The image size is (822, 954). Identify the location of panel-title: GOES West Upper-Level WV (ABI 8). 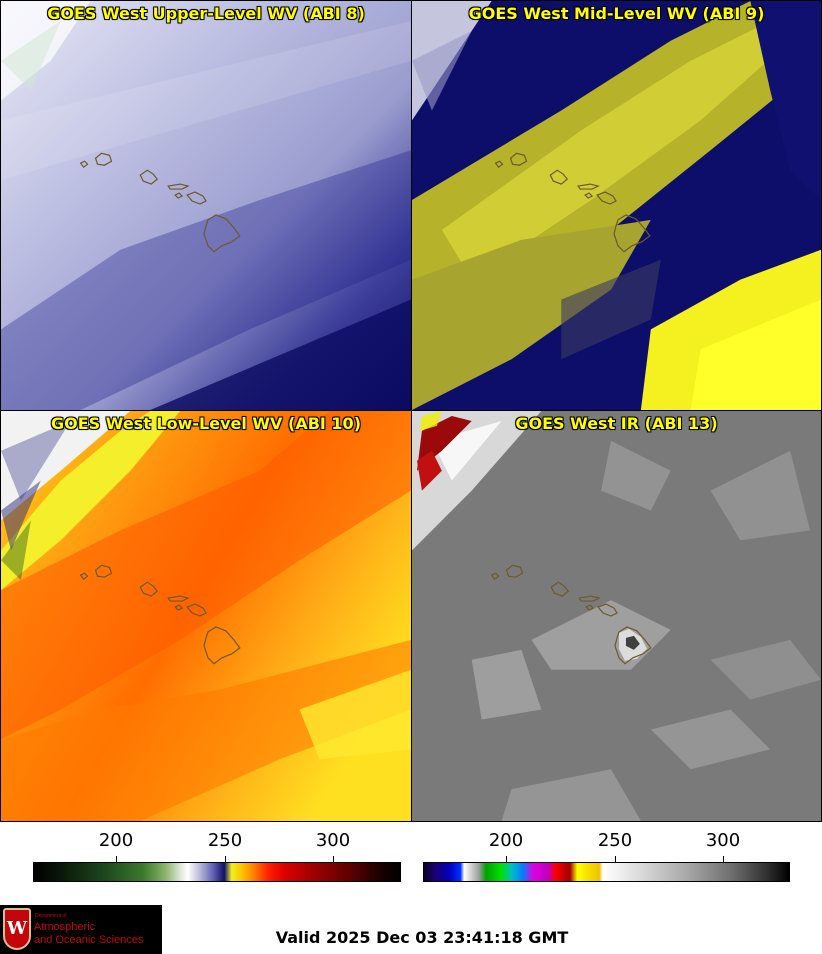
(206, 13).